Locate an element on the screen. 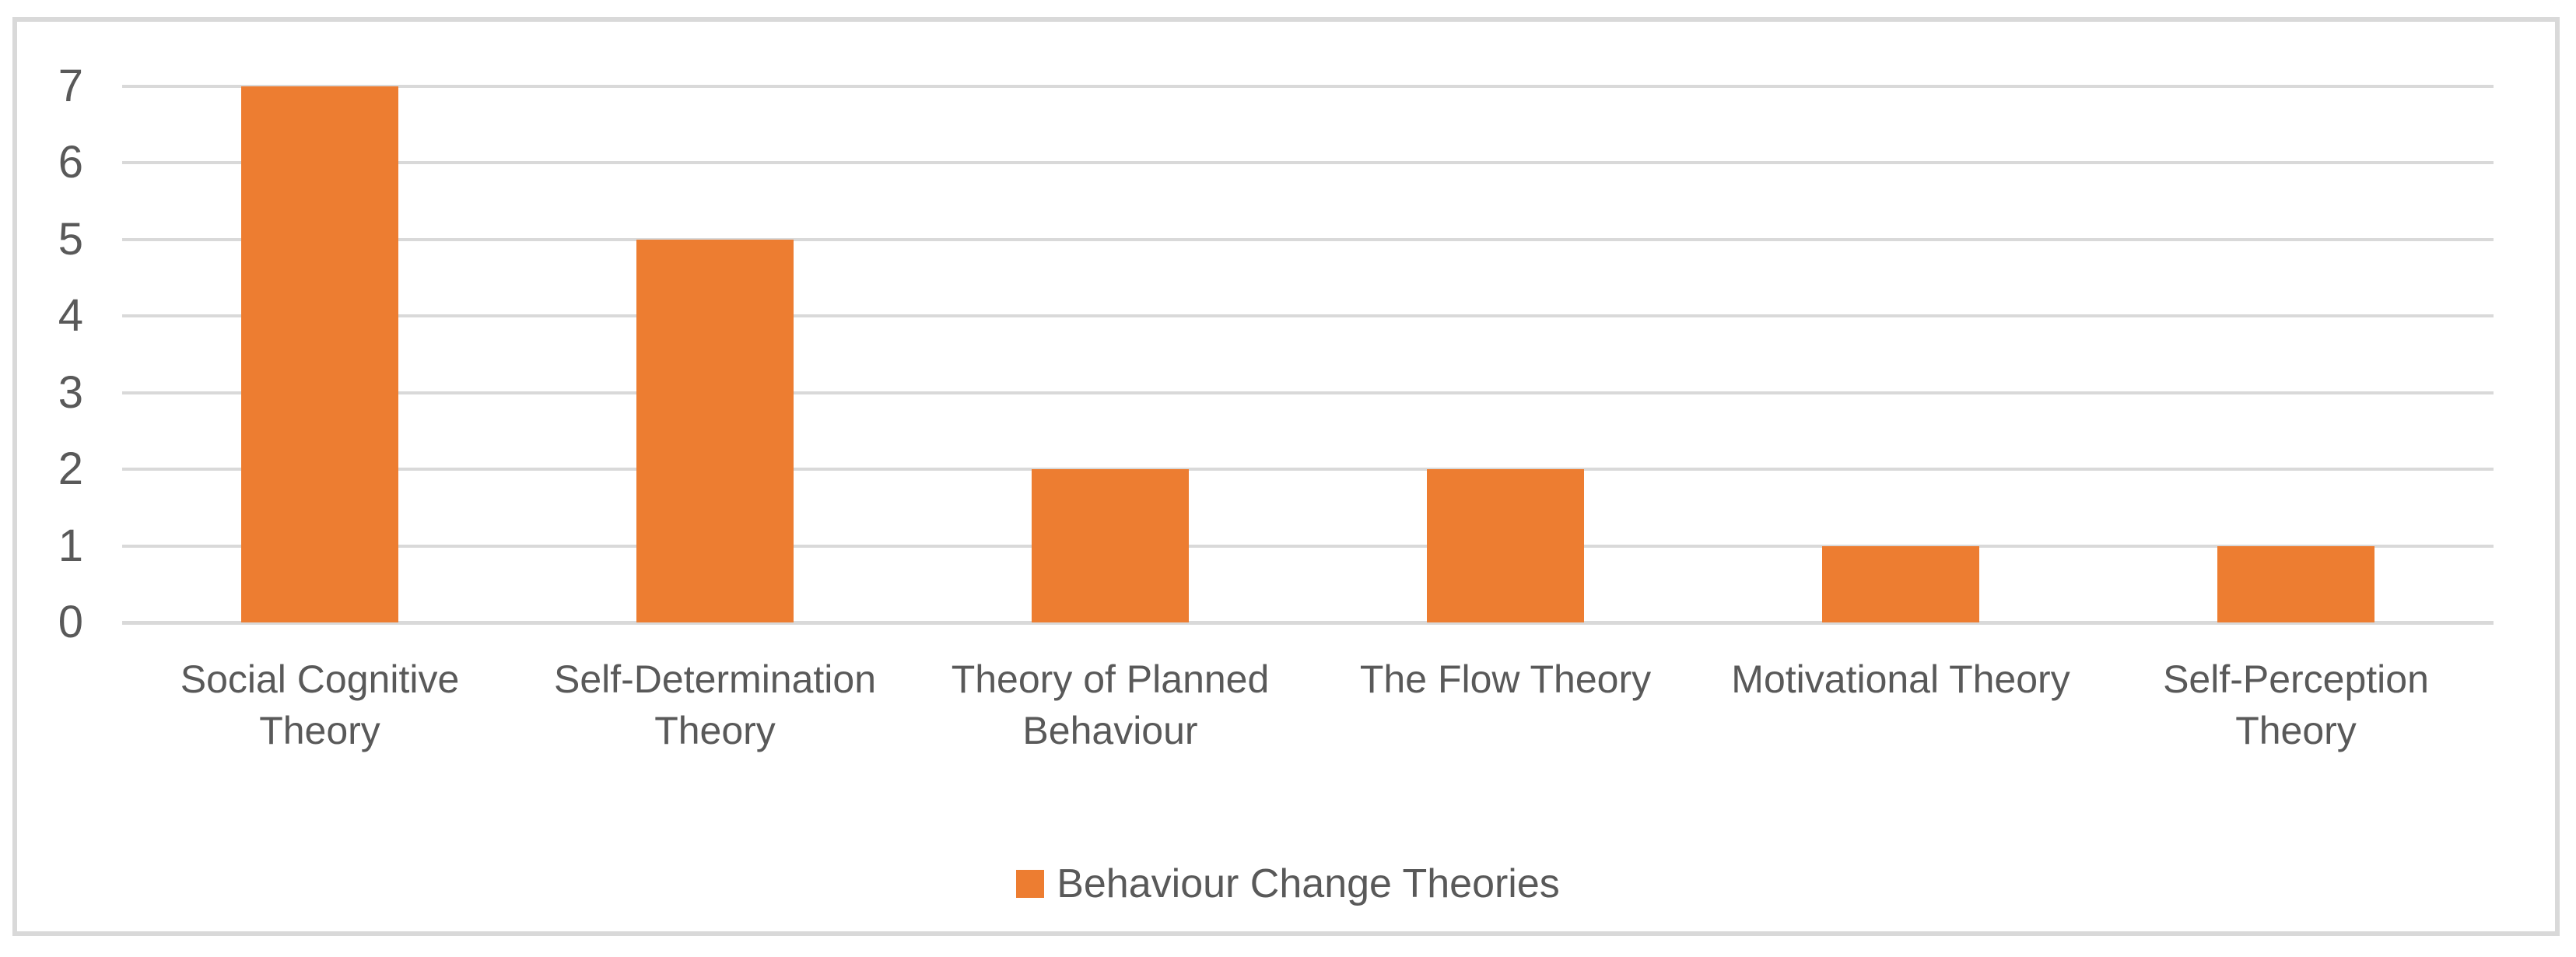  y-tick-label: 5 is located at coordinates (70, 239).